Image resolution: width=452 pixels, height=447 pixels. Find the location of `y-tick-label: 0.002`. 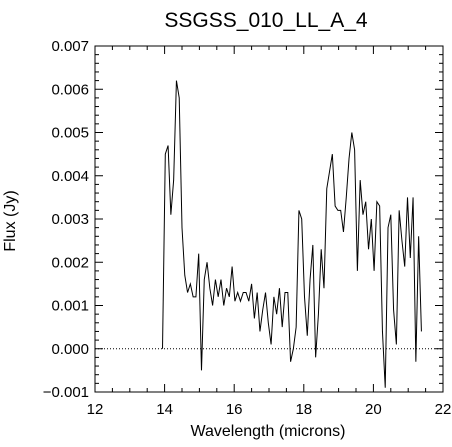

y-tick-label: 0.002 is located at coordinates (70, 262).